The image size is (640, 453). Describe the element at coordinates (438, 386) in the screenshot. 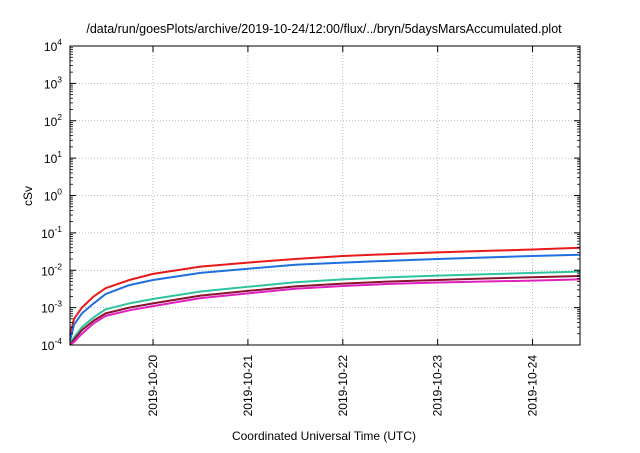

I see `x-tick-label: 2019-10-23` at that location.